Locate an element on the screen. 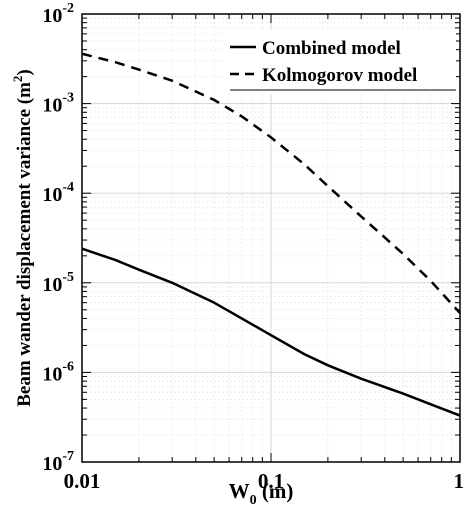 The width and height of the screenshot is (474, 510). y-tick-label: 10⁻⁶ is located at coordinates (58, 372).